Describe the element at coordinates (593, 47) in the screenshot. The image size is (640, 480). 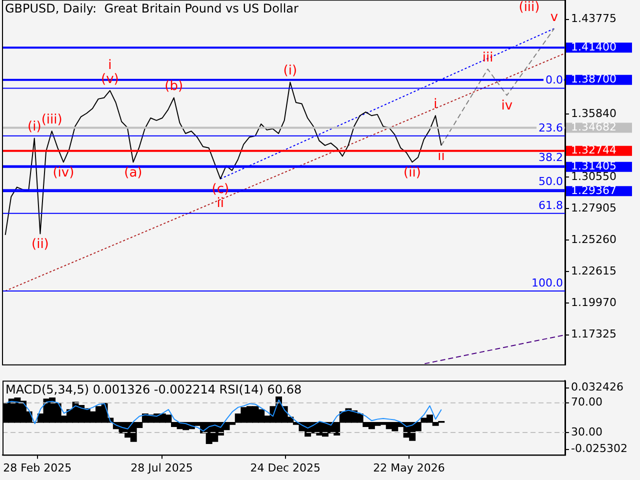
I see `ref-line-label: 1.41400` at that location.